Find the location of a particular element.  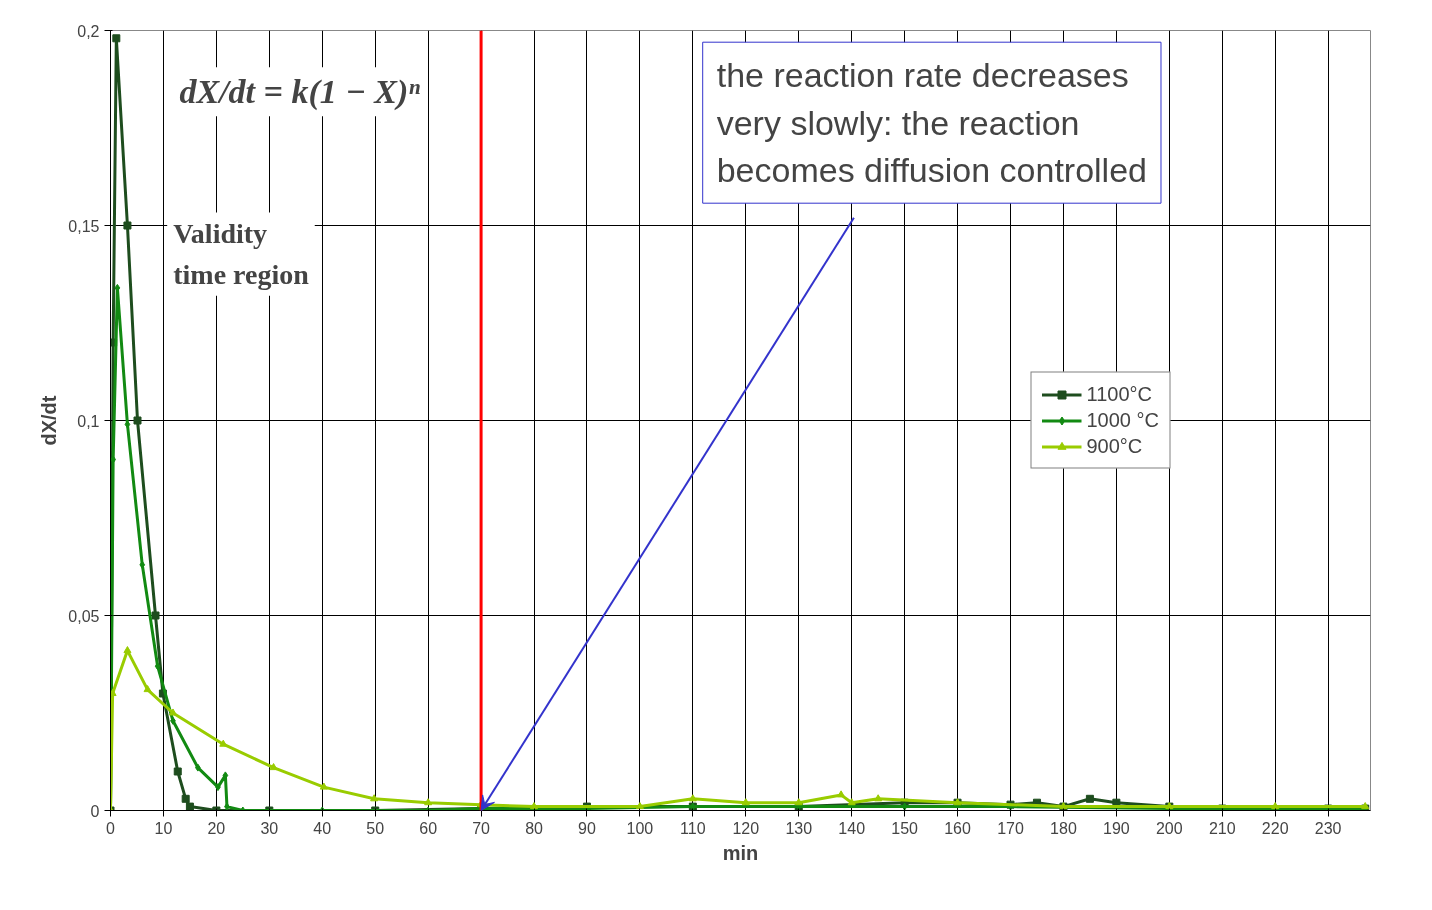

legend-label: 1000 °C is located at coordinates (1122, 420).